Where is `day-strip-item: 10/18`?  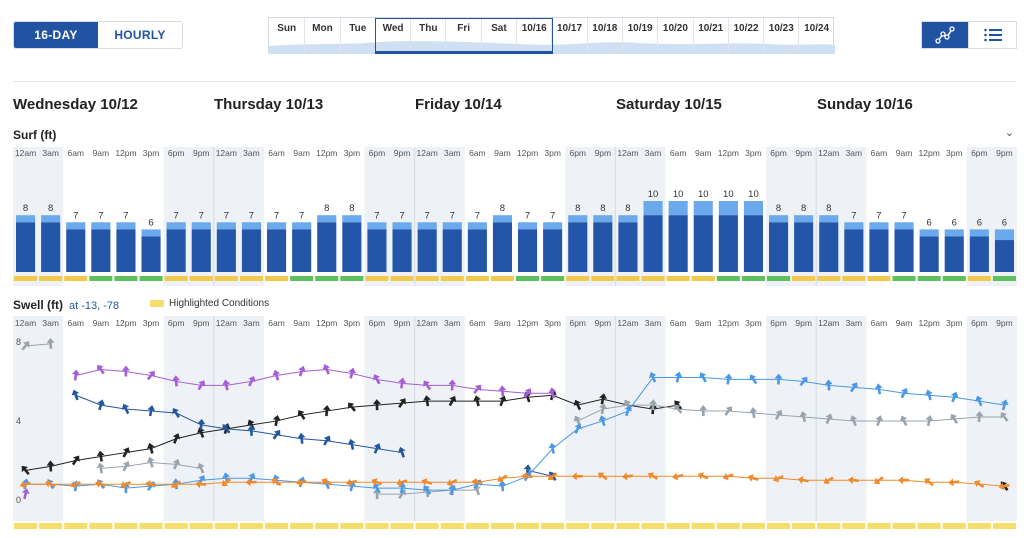 day-strip-item: 10/18 is located at coordinates (604, 35).